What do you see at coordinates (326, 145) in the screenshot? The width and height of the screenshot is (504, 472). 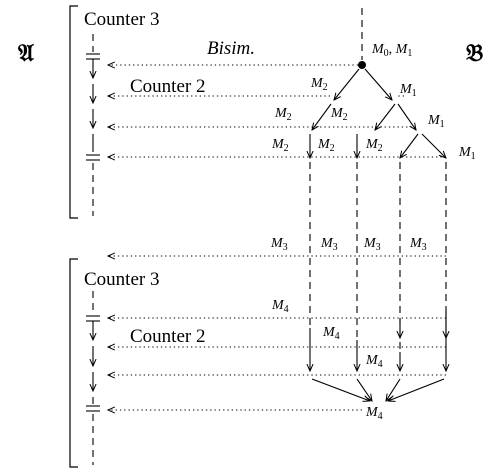 I see `label-m2-l3b: M2` at bounding box center [326, 145].